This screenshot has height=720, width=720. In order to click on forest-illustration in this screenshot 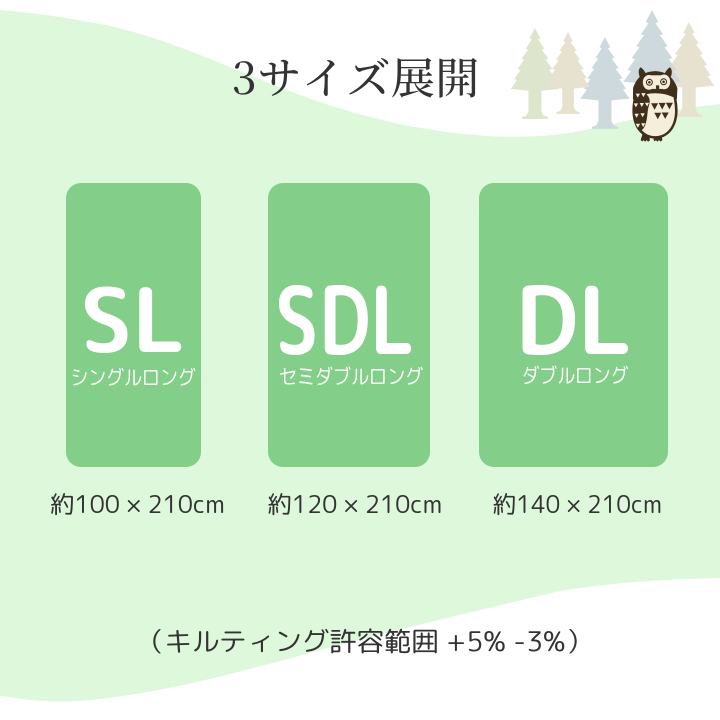, I will do `click(612, 69)`.